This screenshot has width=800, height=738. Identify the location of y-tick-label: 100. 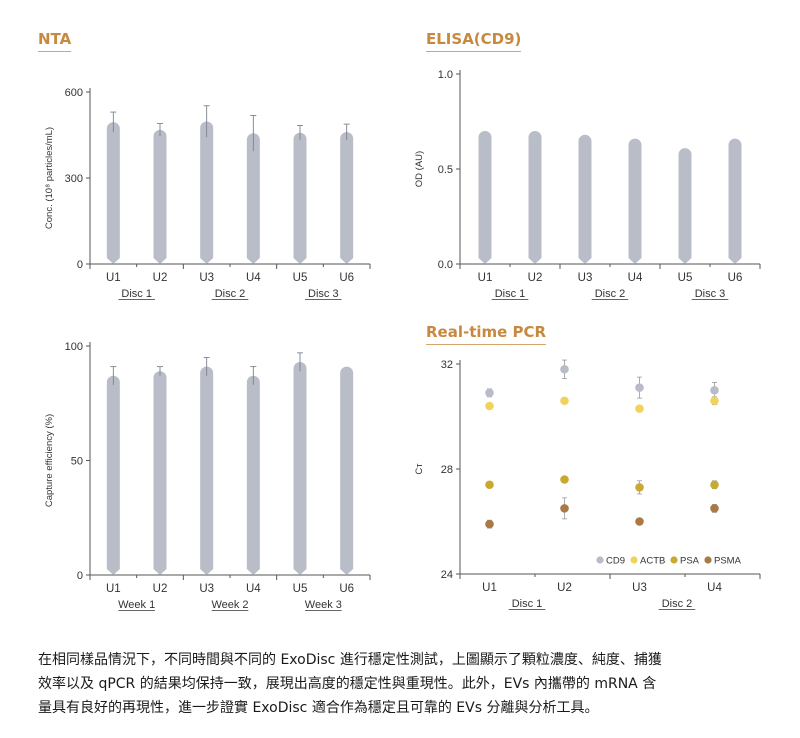
(74, 347).